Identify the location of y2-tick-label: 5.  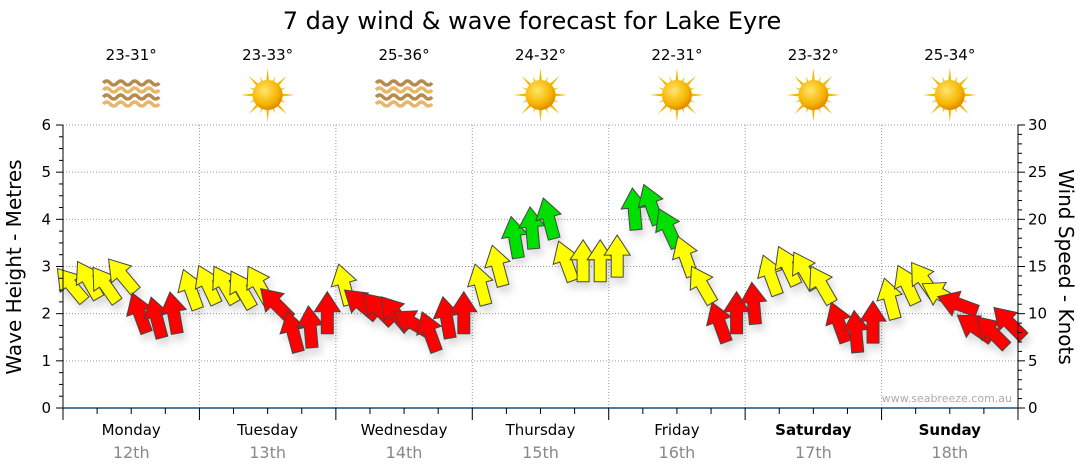
(1033, 361).